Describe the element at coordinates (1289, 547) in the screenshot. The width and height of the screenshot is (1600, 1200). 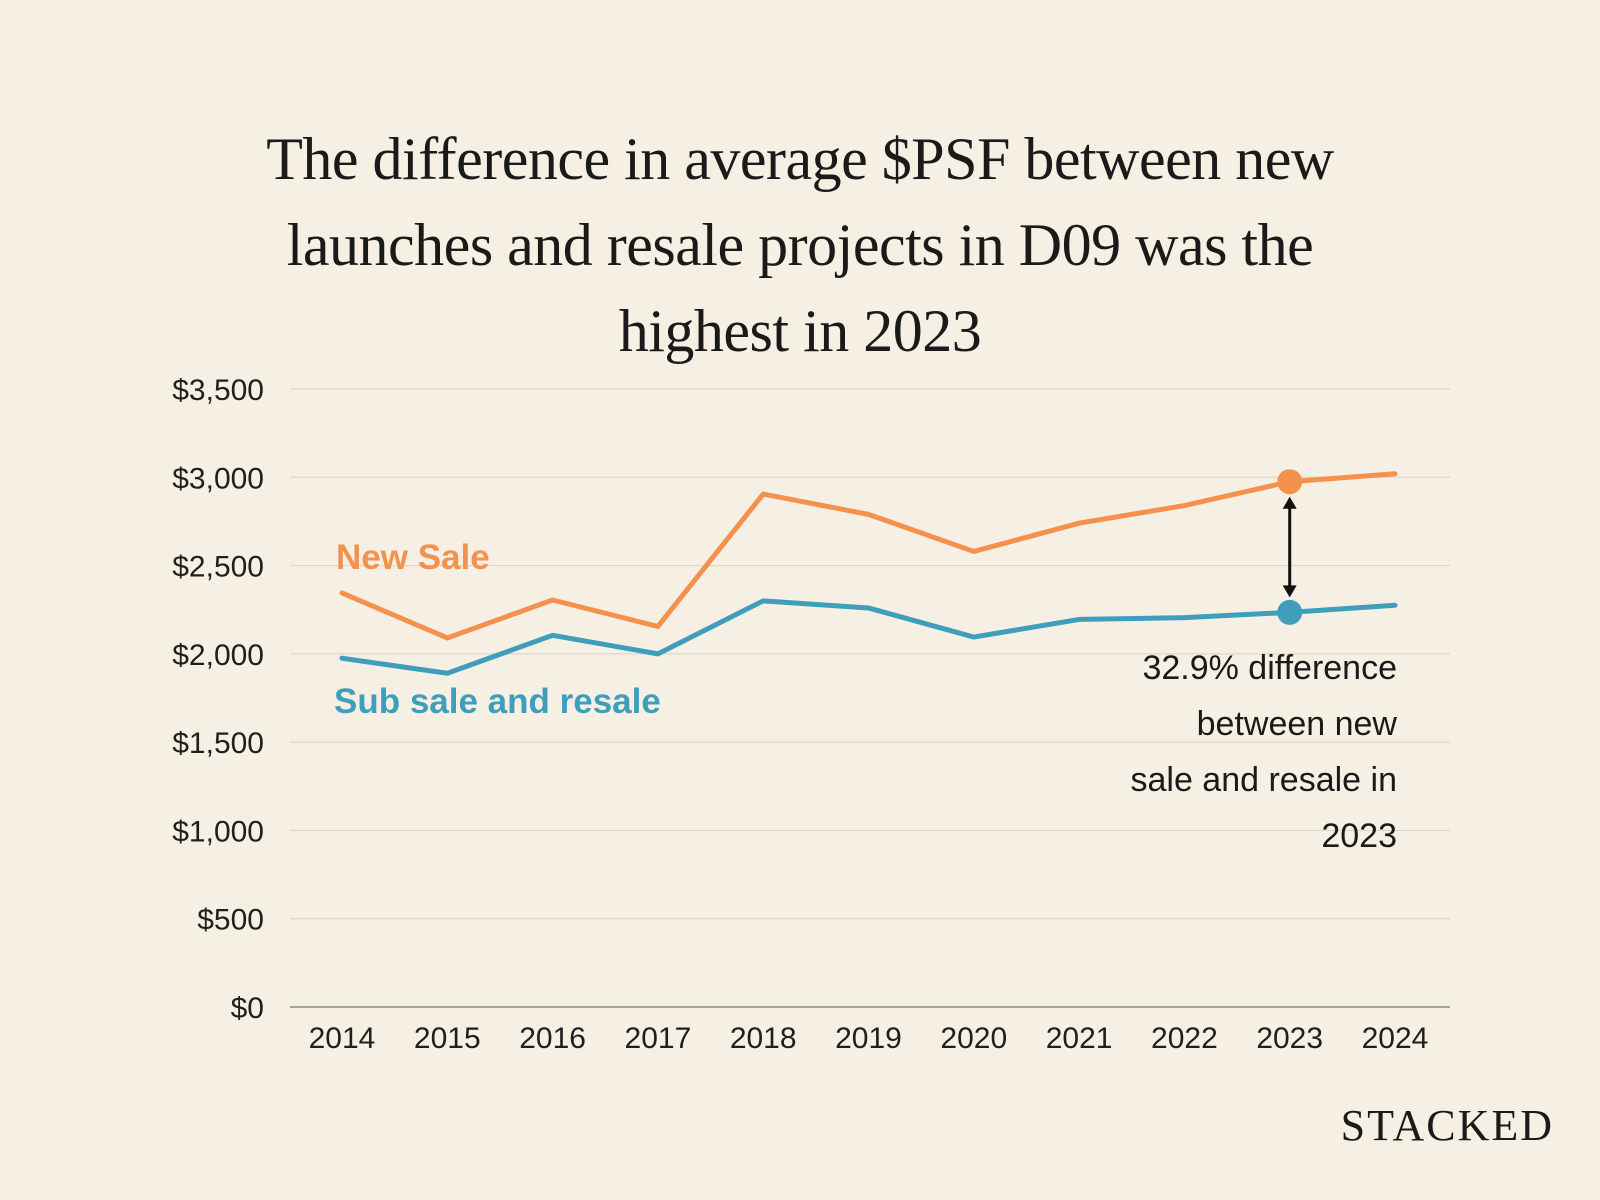
I see `difference-arrow` at that location.